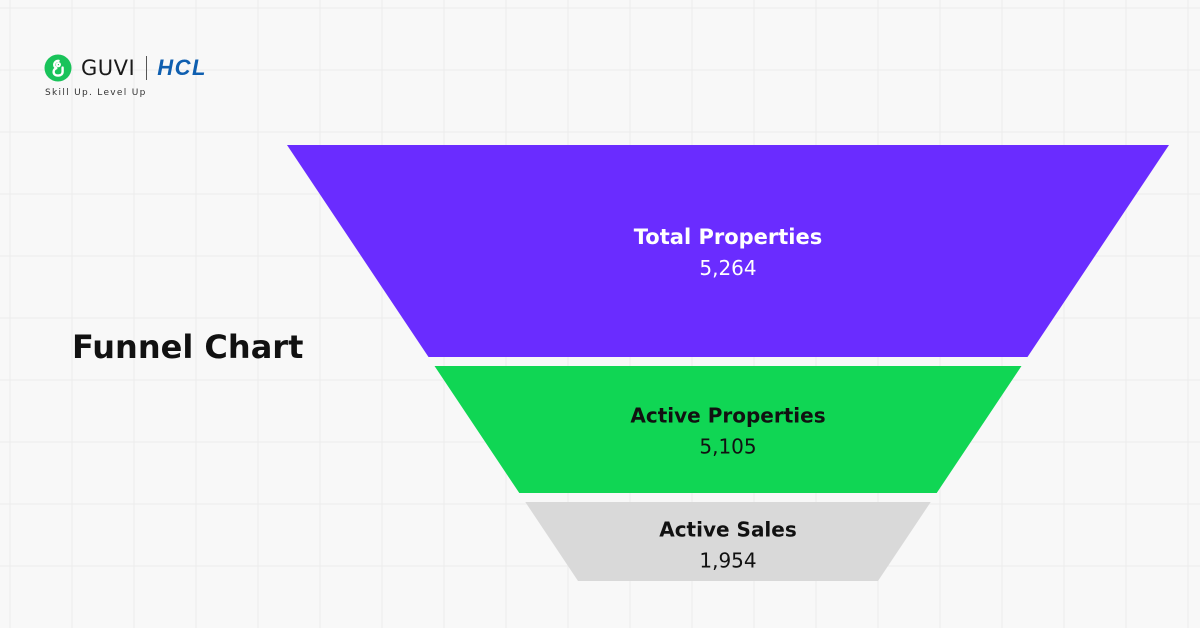  I want to click on hcl-wordmark: HCL, so click(182, 67).